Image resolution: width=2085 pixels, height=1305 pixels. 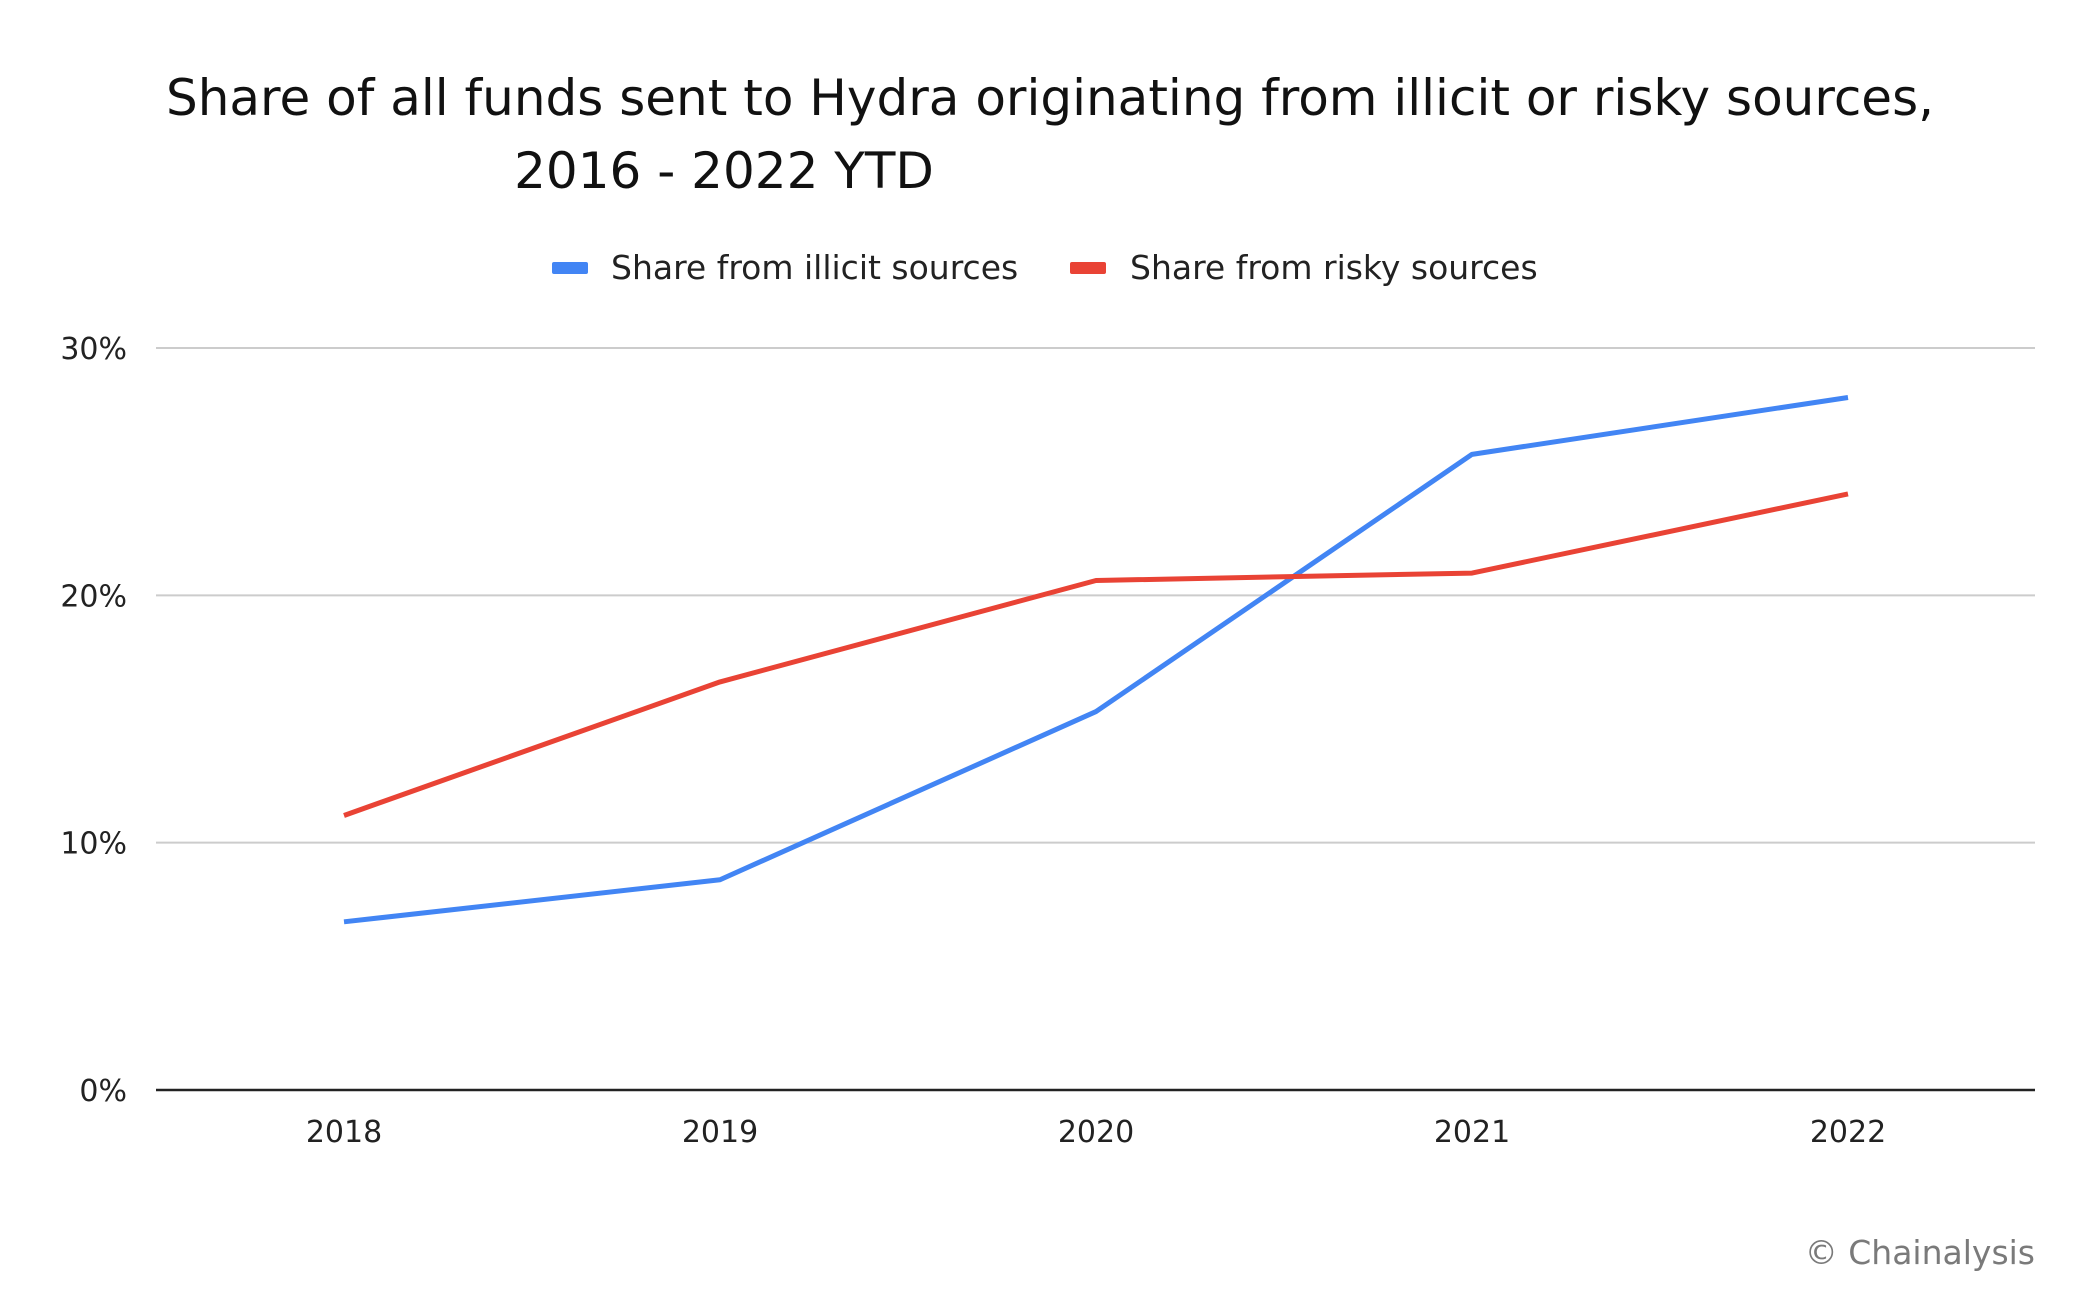 I want to click on y-tick-label: 10%, so click(x=93, y=844).